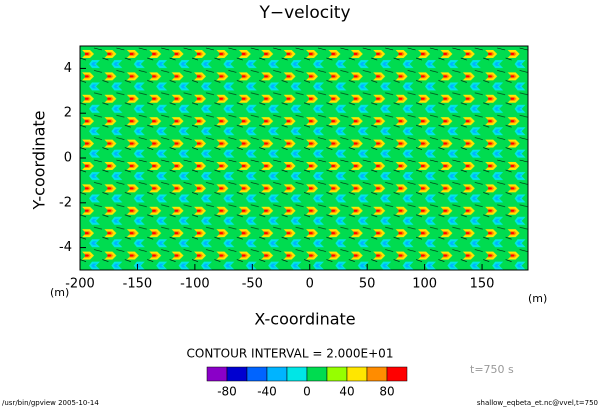 This screenshot has height=408, width=600. I want to click on colorbar-label: 80, so click(386, 392).